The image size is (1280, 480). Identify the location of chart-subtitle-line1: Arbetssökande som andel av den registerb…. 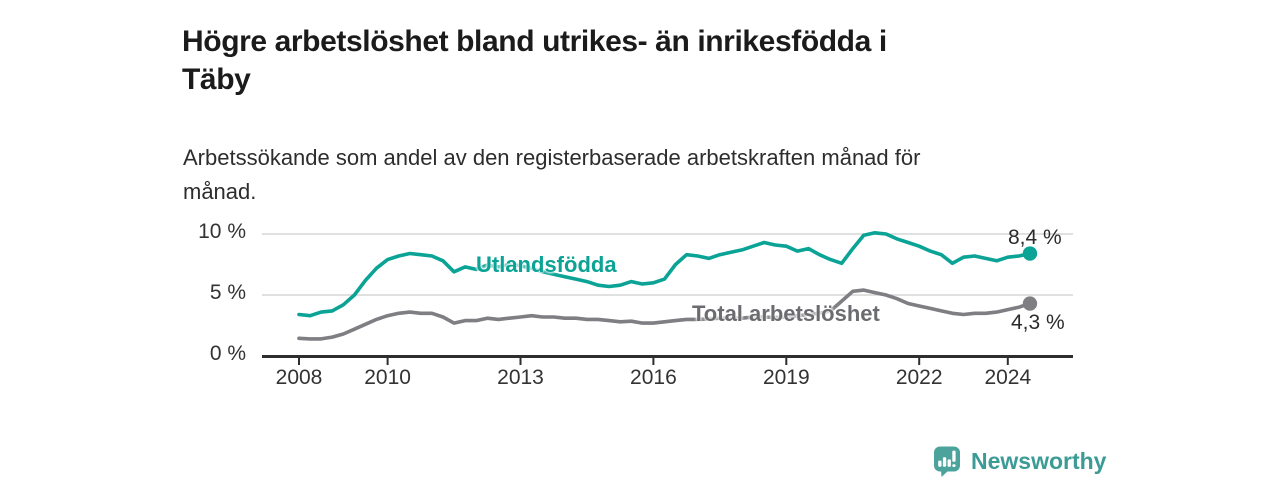
(552, 157).